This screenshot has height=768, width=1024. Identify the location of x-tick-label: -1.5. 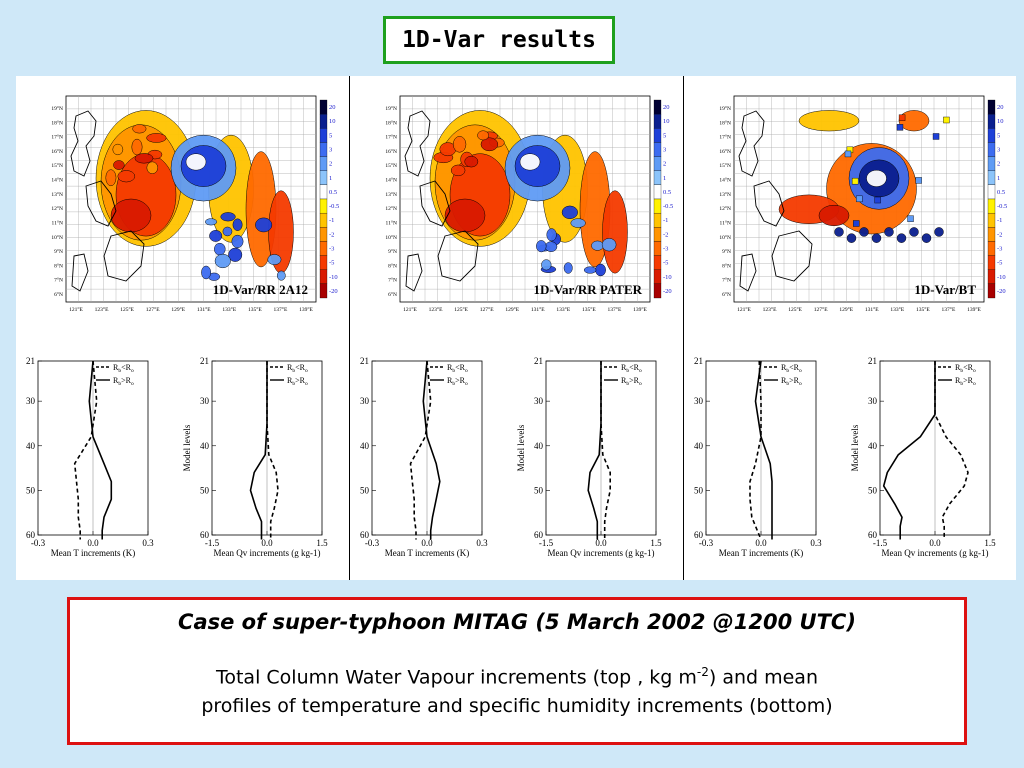
(546, 543).